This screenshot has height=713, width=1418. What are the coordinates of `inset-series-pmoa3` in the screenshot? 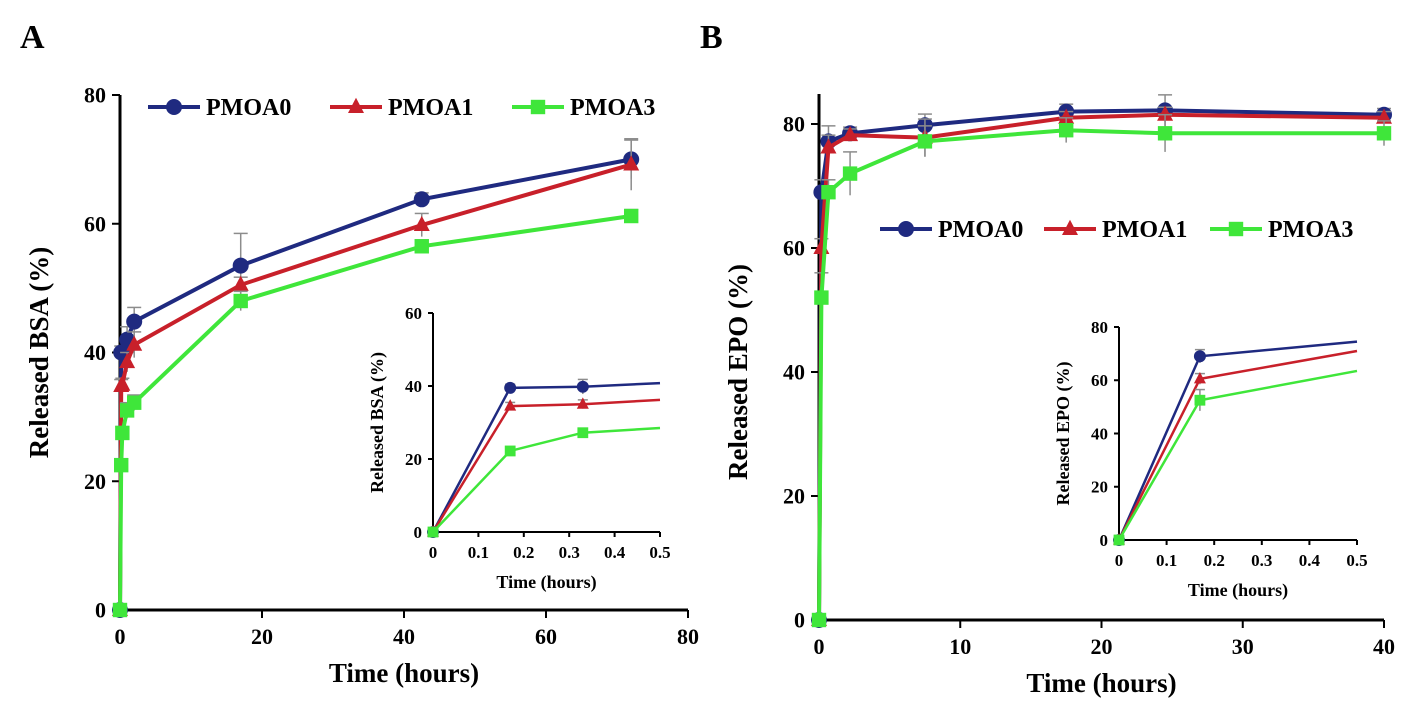 It's located at (544, 482).